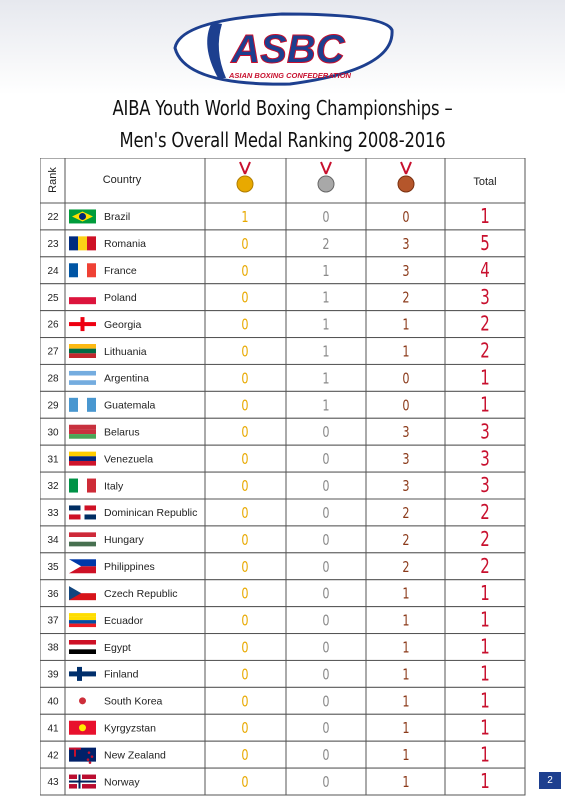 The height and width of the screenshot is (800, 565). I want to click on table-row: 22 Brazil 1 0 0 1, so click(283, 216).